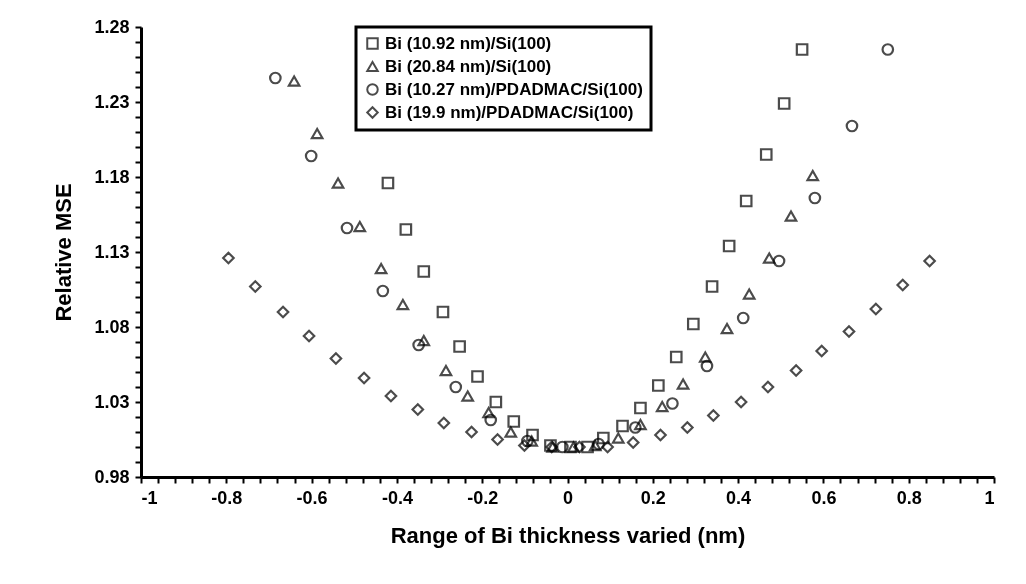  What do you see at coordinates (227, 497) in the screenshot?
I see `x-tick-label: -0.8` at bounding box center [227, 497].